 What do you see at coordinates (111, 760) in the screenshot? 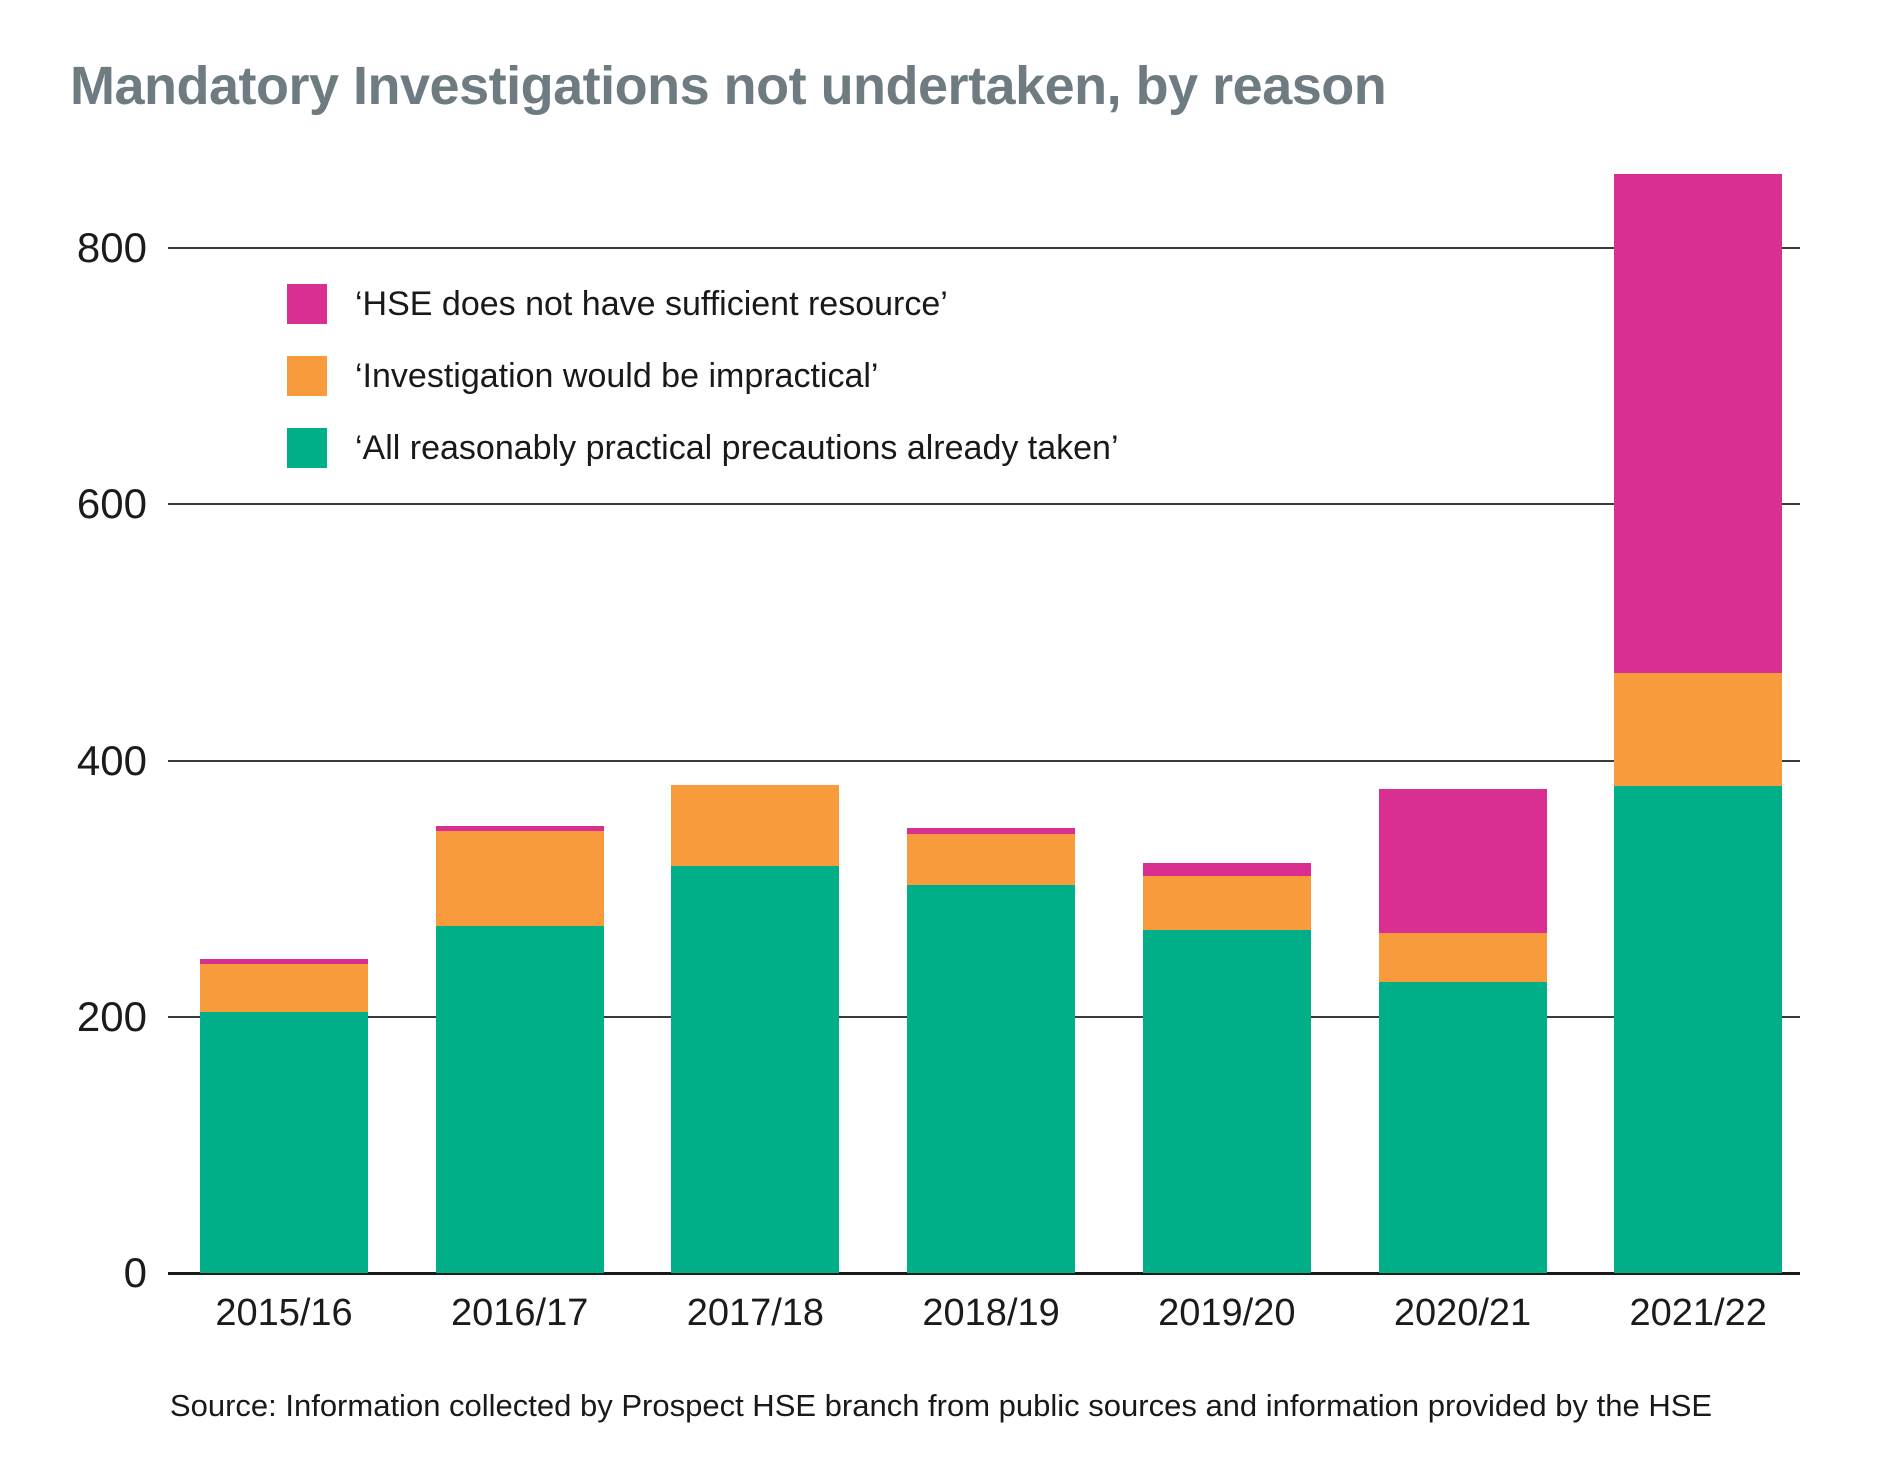
I see `y-tick-label: 400` at bounding box center [111, 760].